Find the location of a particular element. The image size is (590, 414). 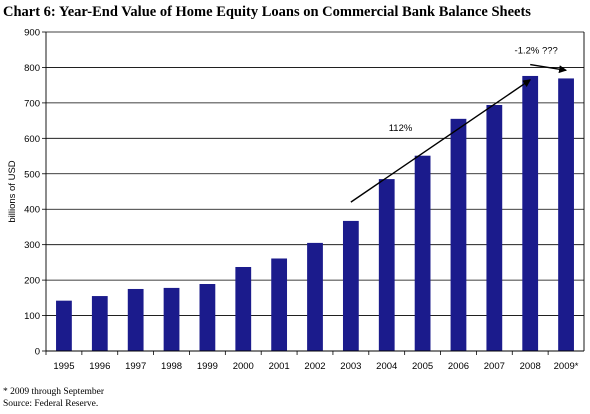

bar-2004 is located at coordinates (386, 265).